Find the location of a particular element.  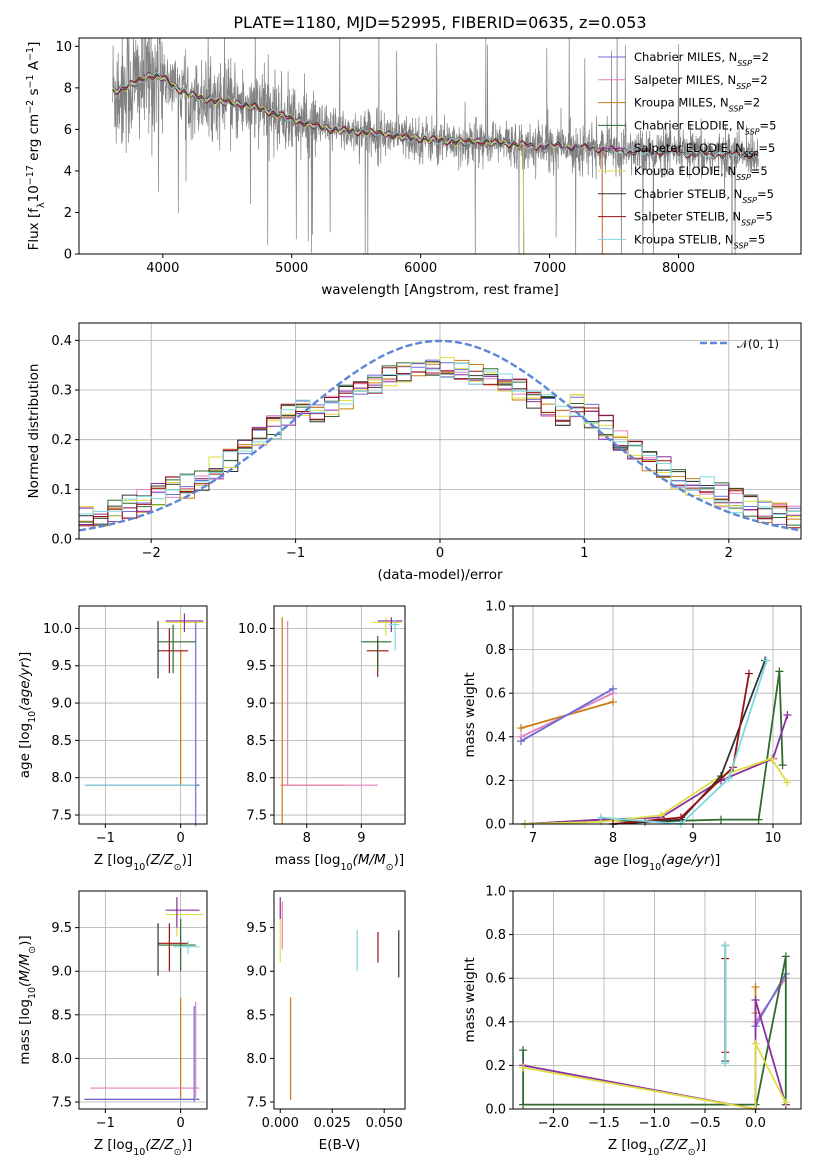

age_vs_mass-xtick-label-0: 8 is located at coordinates (307, 838).